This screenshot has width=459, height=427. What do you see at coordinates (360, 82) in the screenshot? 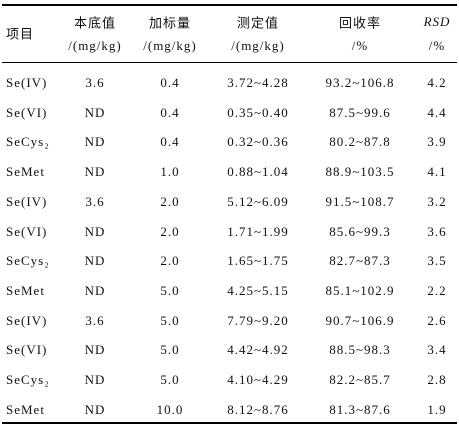
I see `cell-value: 93.2~106.8` at bounding box center [360, 82].